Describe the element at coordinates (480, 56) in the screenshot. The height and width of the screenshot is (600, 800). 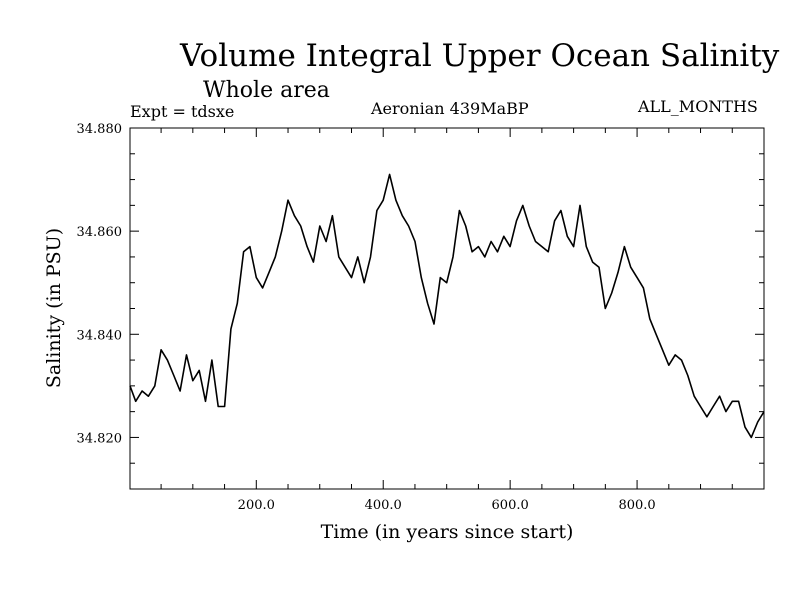
I see `chart-title: Volume Integral Upper Ocean Salinity` at that location.